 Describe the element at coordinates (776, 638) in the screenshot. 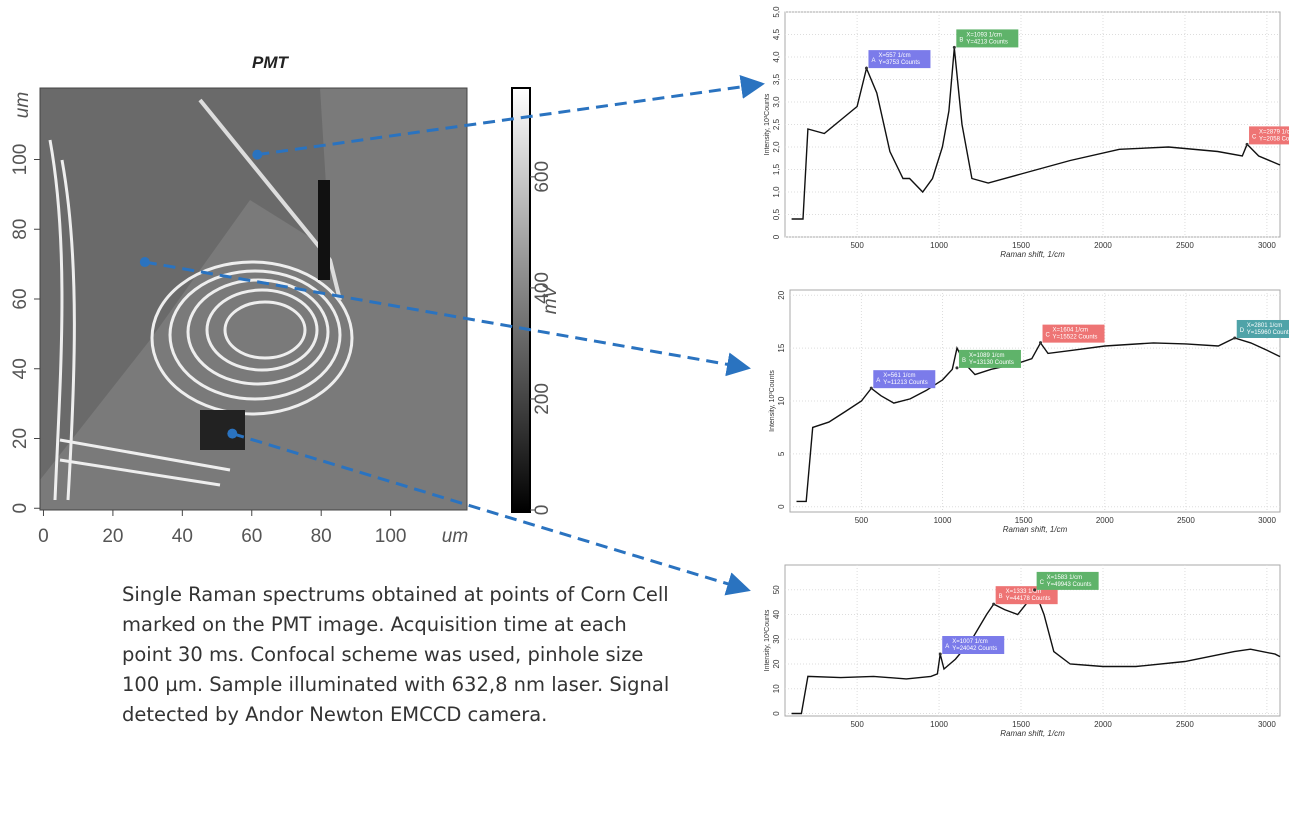

I see `y-tick-label: 30` at that location.